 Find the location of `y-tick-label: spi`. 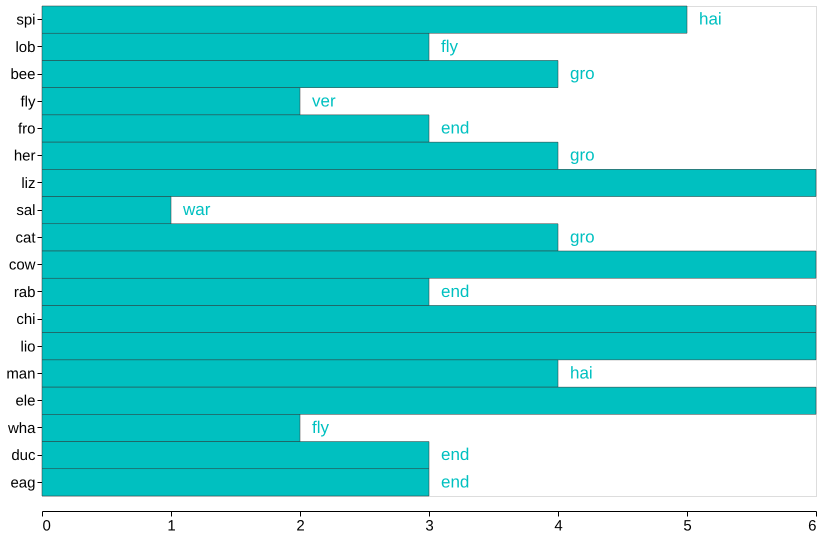

y-tick-label: spi is located at coordinates (26, 20).